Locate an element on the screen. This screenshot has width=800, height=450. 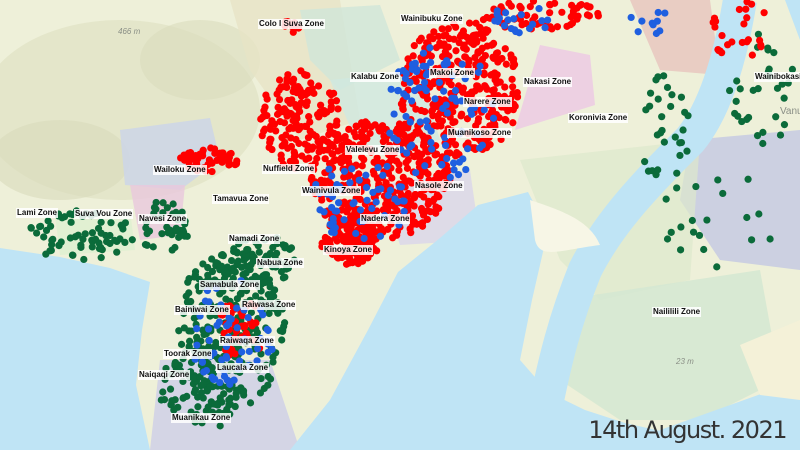
zone-label-nadera: Nadera Zone is located at coordinates (385, 219).